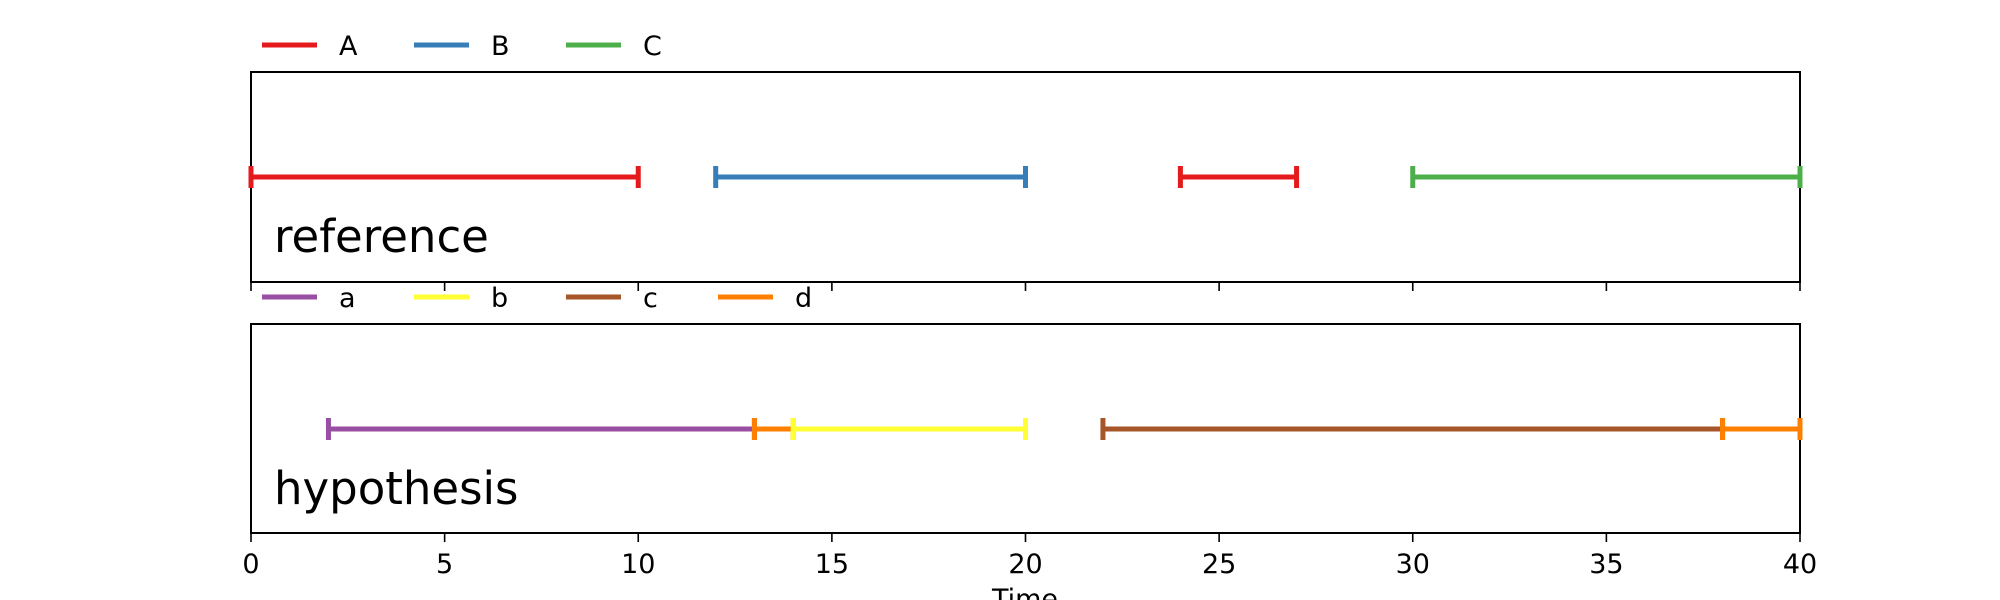 This screenshot has height=600, width=2000. Describe the element at coordinates (652, 46) in the screenshot. I see `legend-label: C` at that location.